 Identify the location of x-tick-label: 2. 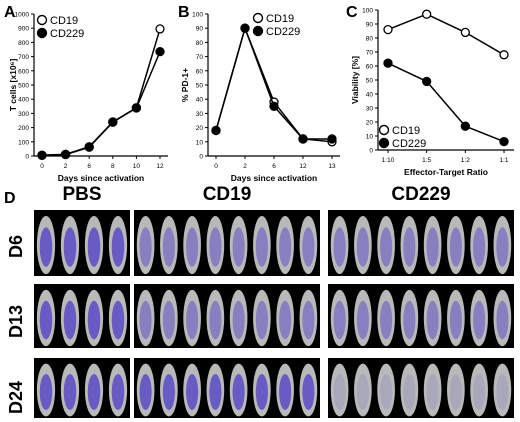
(245, 166).